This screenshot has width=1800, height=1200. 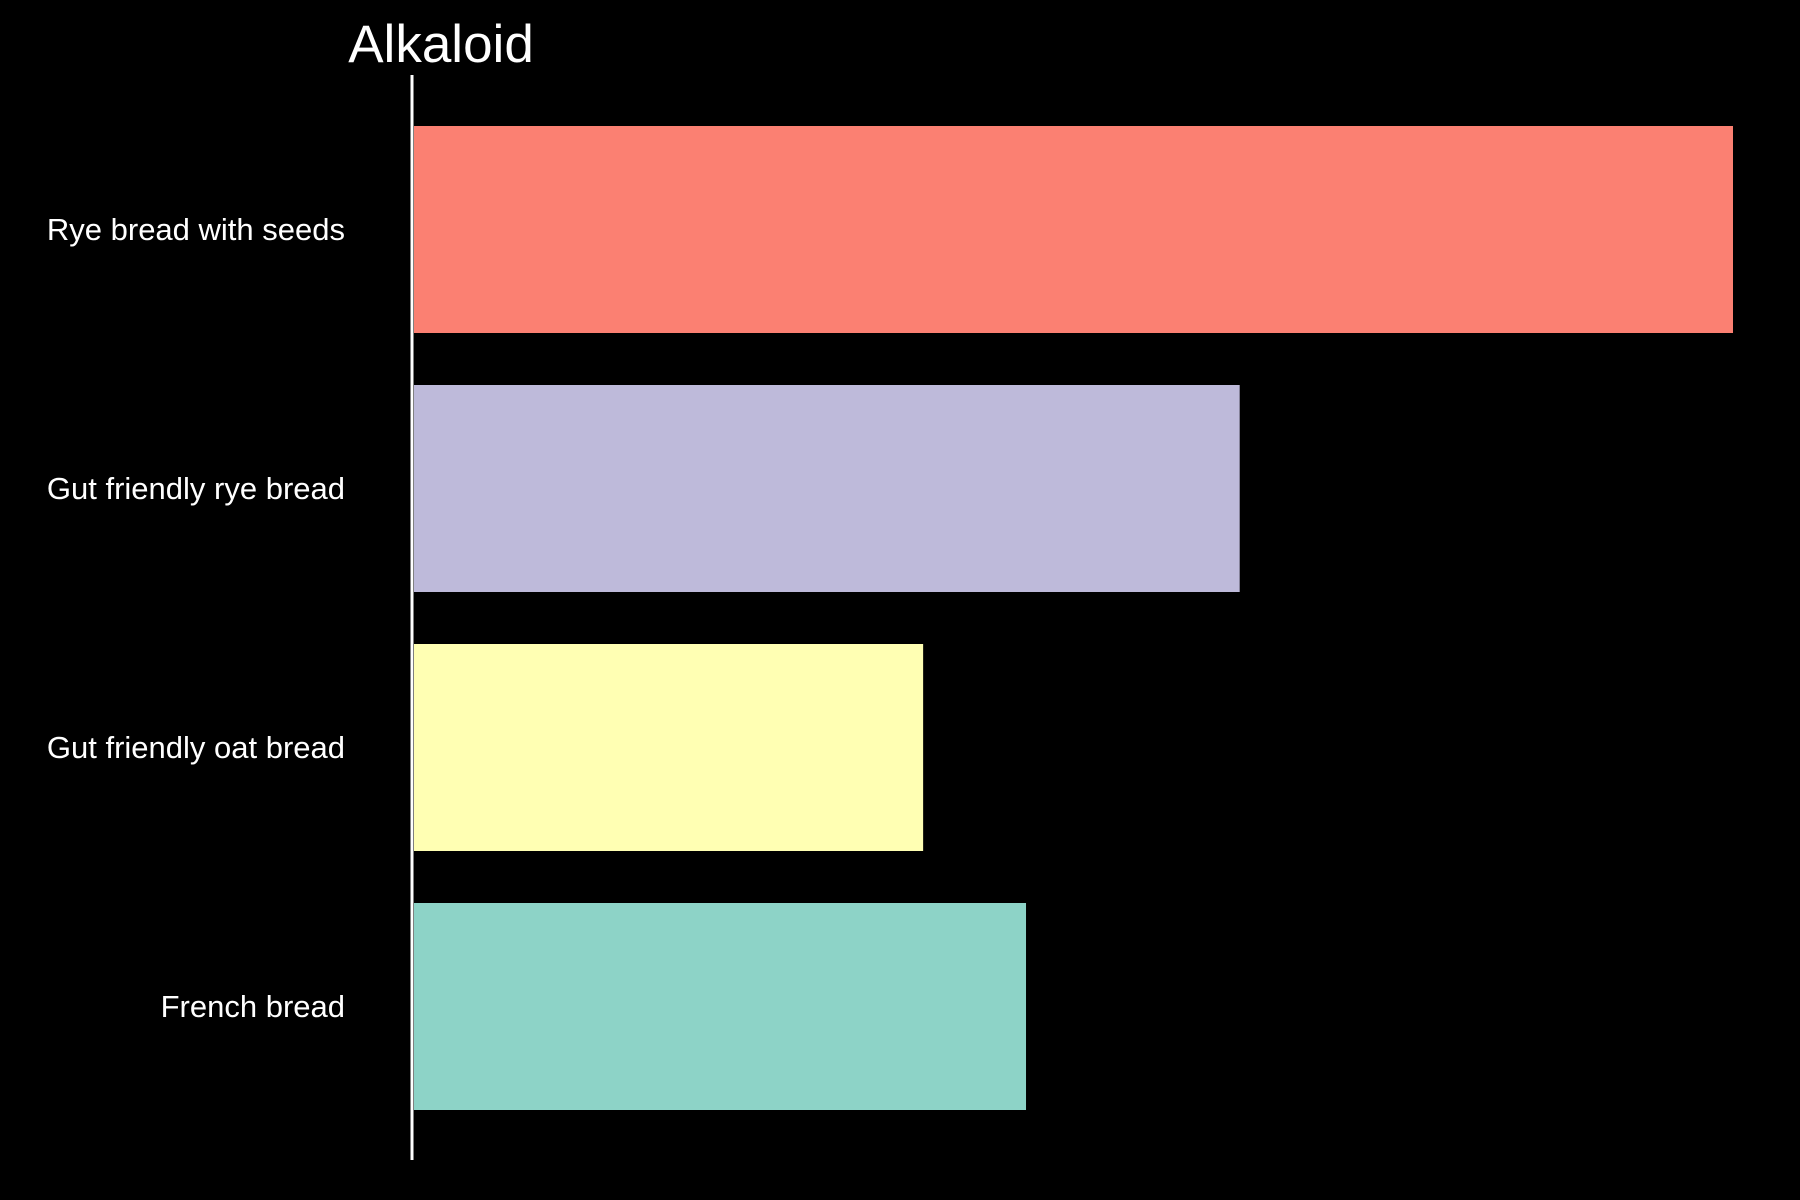 What do you see at coordinates (196, 229) in the screenshot?
I see `tick-label-rye-bread-with-seeds: Rye bread with seeds` at bounding box center [196, 229].